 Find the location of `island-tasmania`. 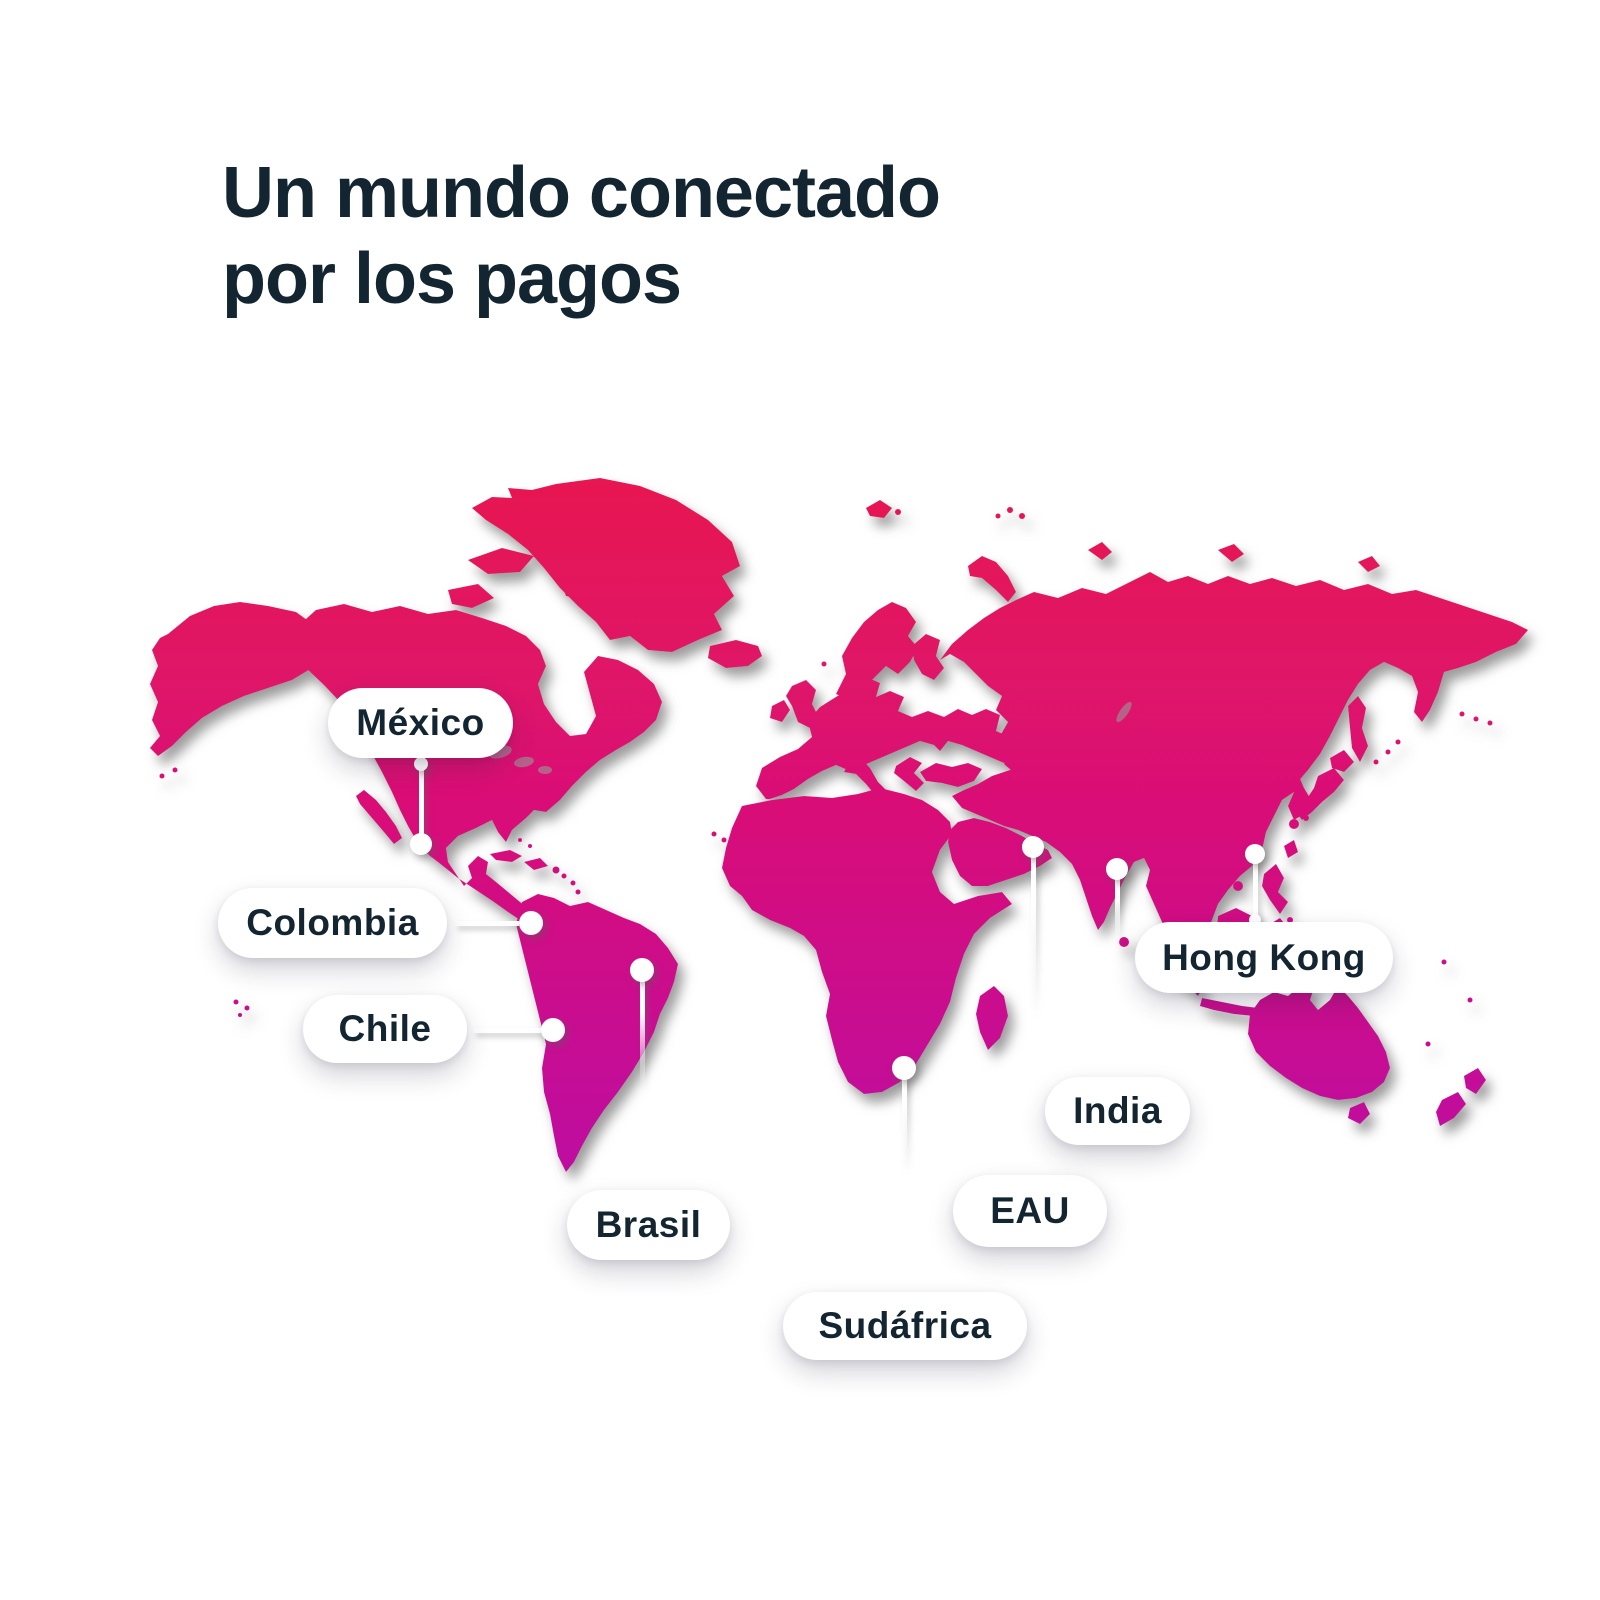

island-tasmania is located at coordinates (1359, 1113).